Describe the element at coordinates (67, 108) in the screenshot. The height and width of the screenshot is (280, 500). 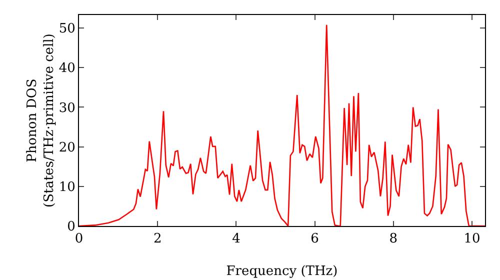
I see `y-tick-label: 30` at that location.